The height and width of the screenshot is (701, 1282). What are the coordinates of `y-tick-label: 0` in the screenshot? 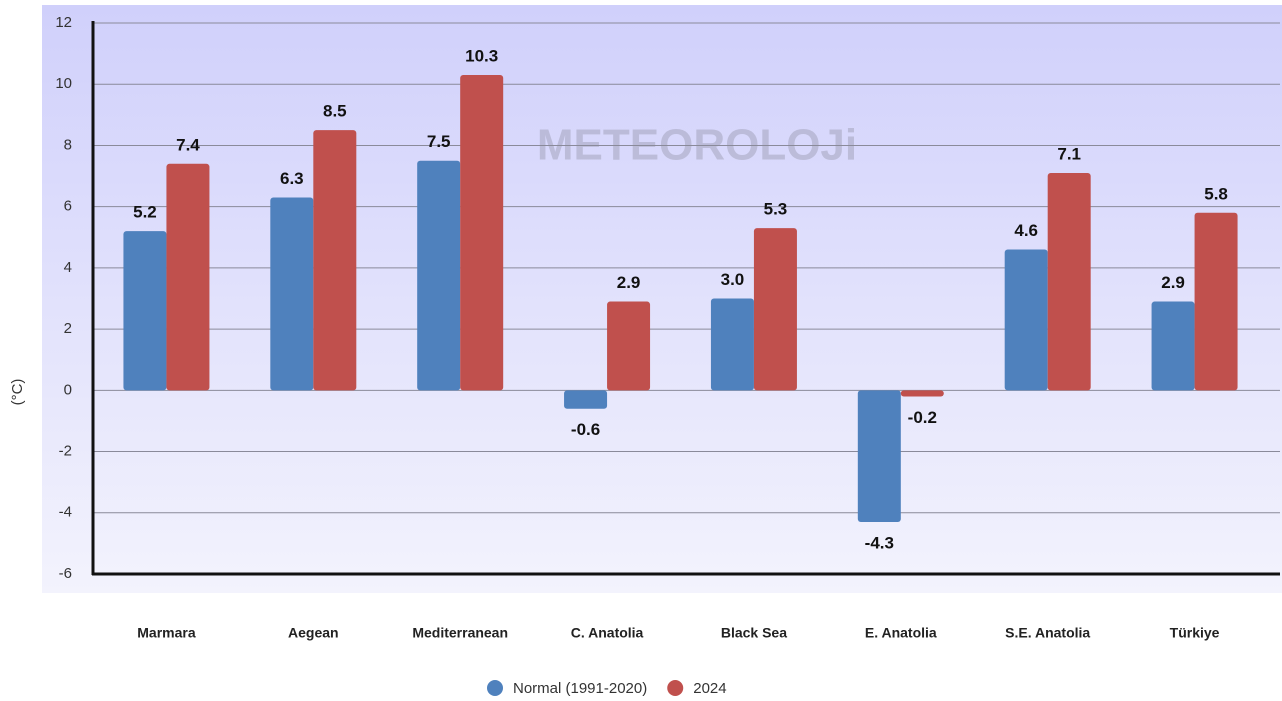 It's located at (68, 389).